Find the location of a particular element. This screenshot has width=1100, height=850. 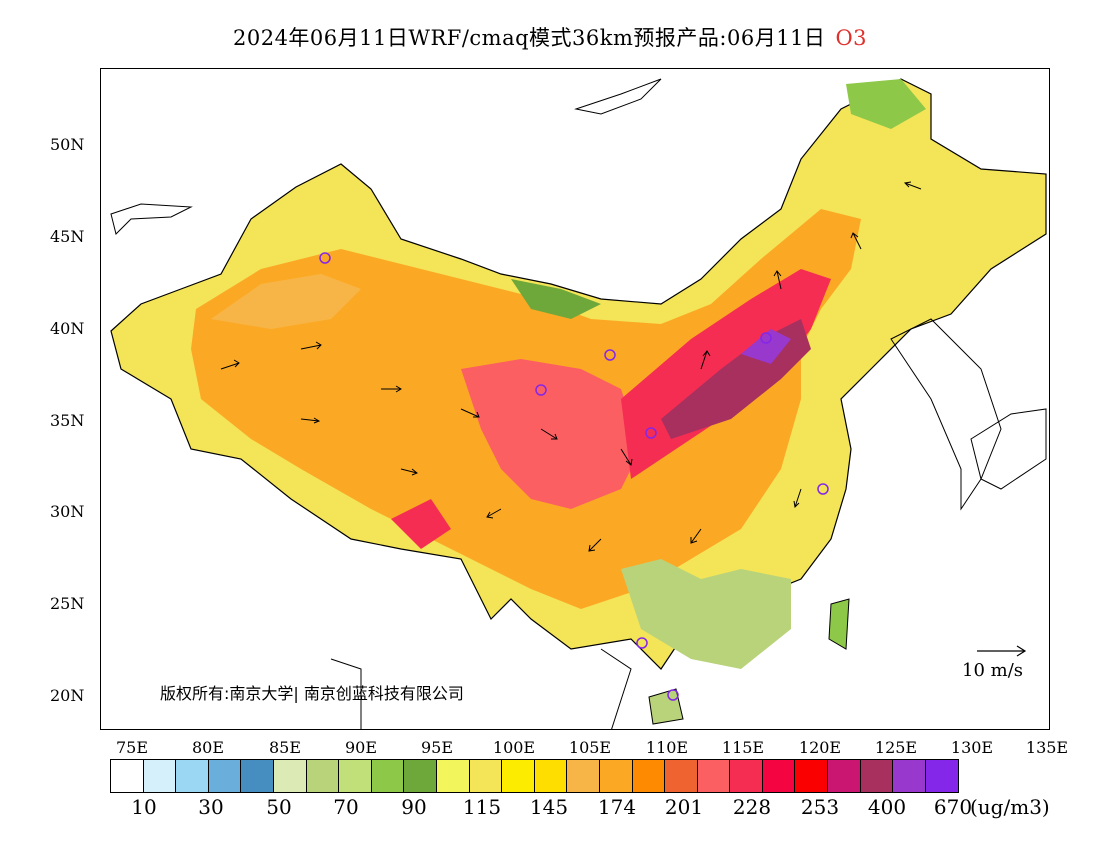

korea-coast is located at coordinates (946, 414).